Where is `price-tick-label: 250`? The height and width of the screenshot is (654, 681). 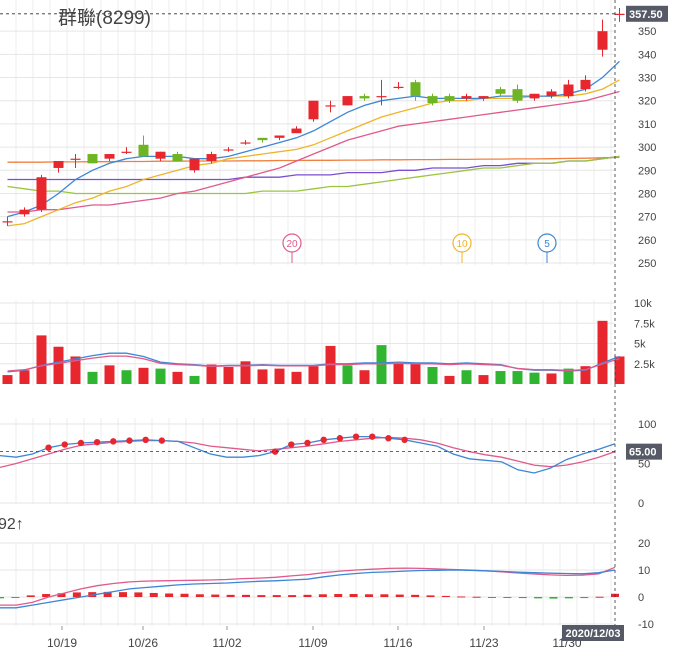
price-tick-label: 250 is located at coordinates (647, 264).